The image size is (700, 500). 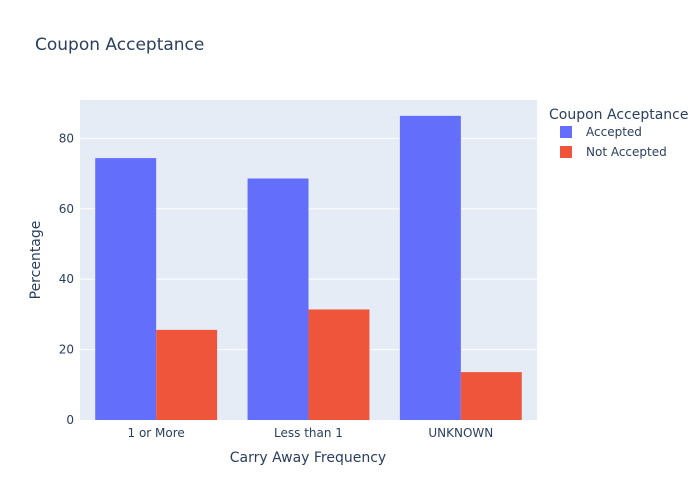 I want to click on y-axis-ticks: 0 20 40 60 80, so click(x=66, y=279).